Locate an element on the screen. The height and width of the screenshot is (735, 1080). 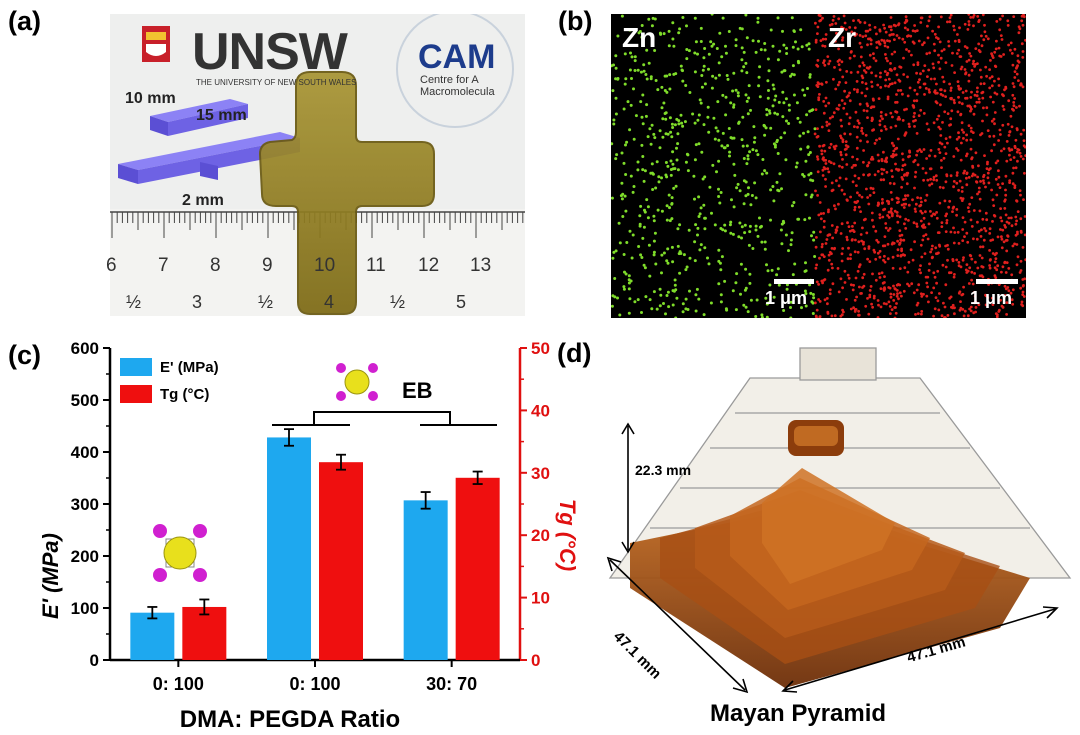
y-tick-label-left: 400 is located at coordinates (85, 452).